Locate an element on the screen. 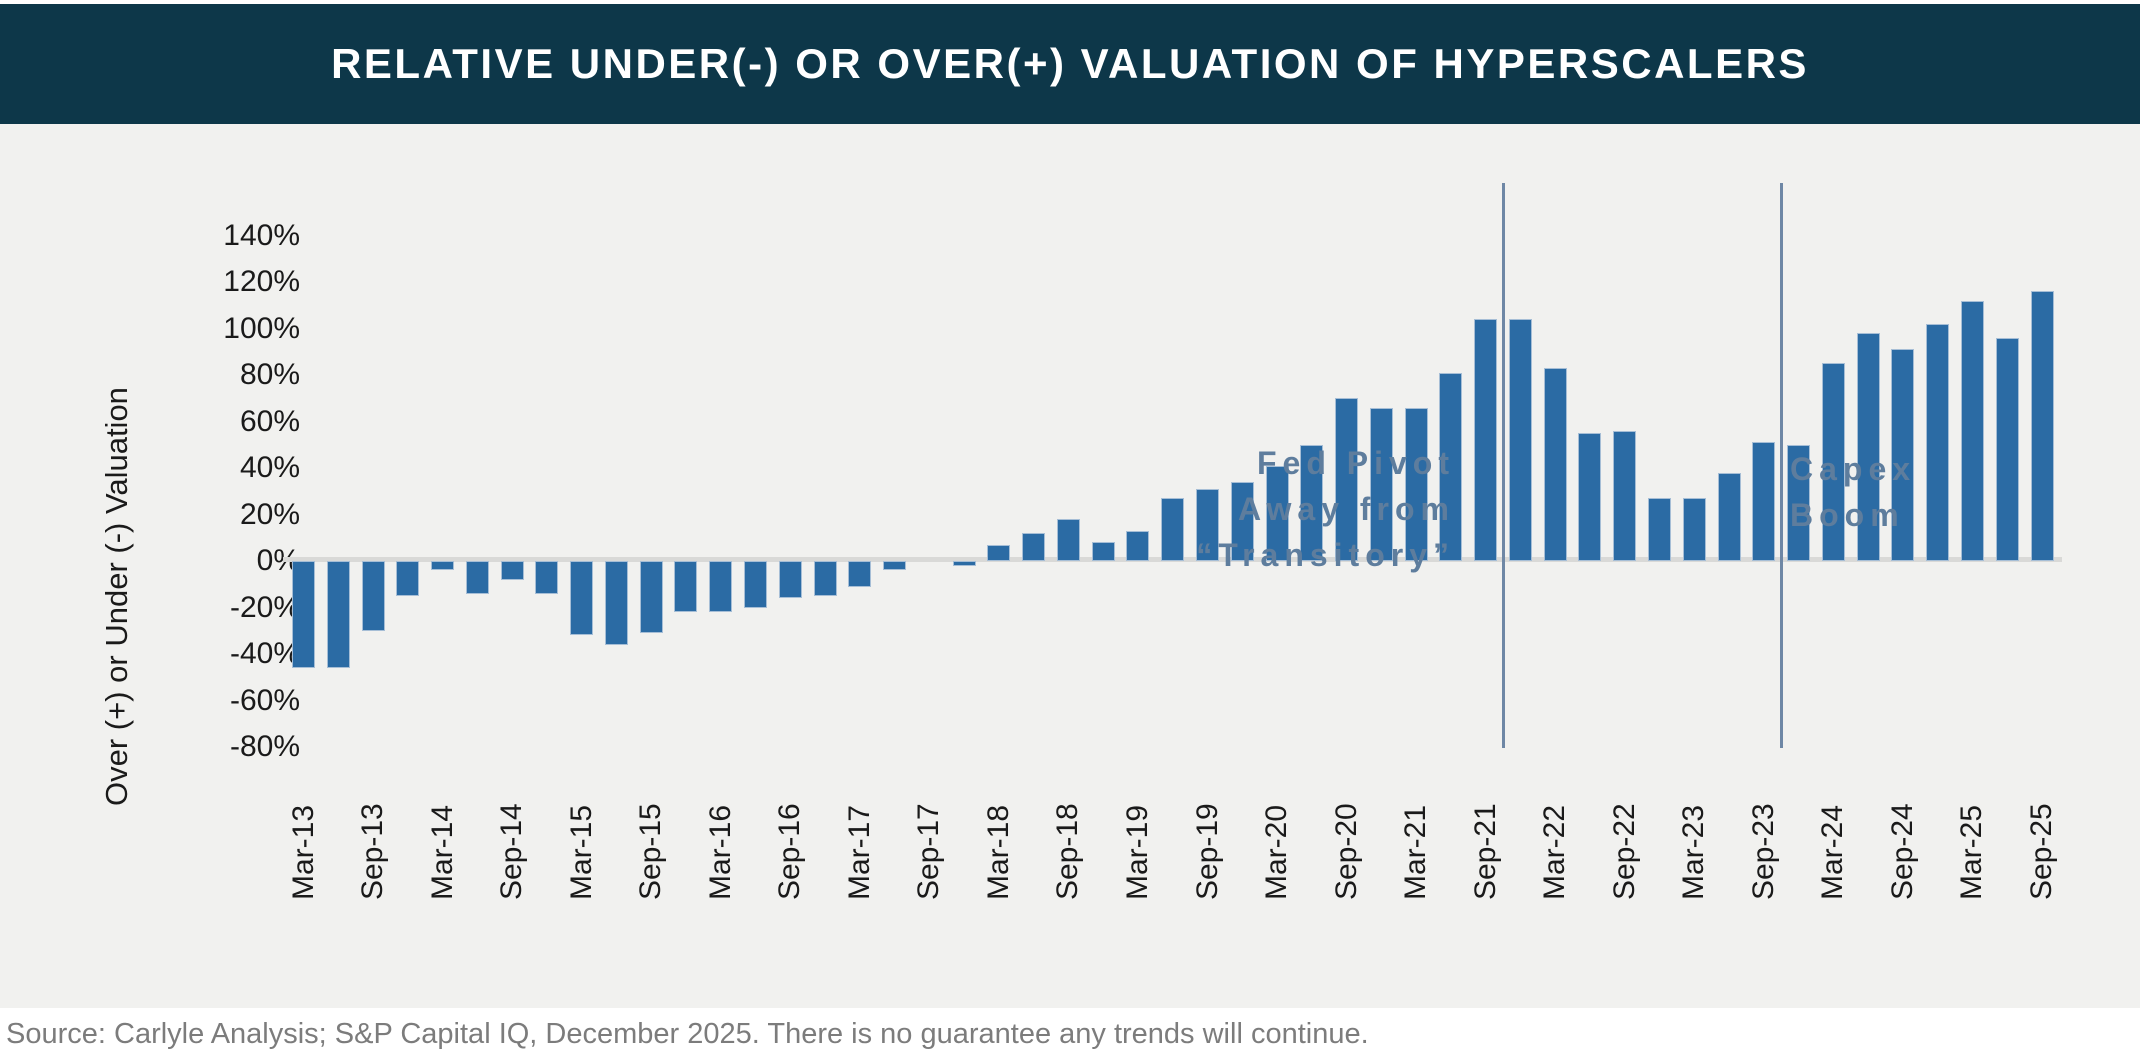 This screenshot has height=1061, width=2140. x-tick-label: Mar-13 is located at coordinates (303, 852).